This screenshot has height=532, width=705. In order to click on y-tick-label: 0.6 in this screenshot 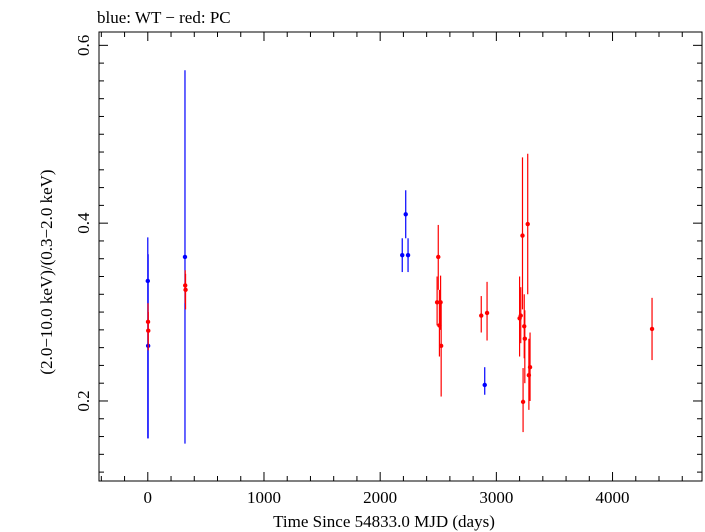, I will do `click(83, 45)`.